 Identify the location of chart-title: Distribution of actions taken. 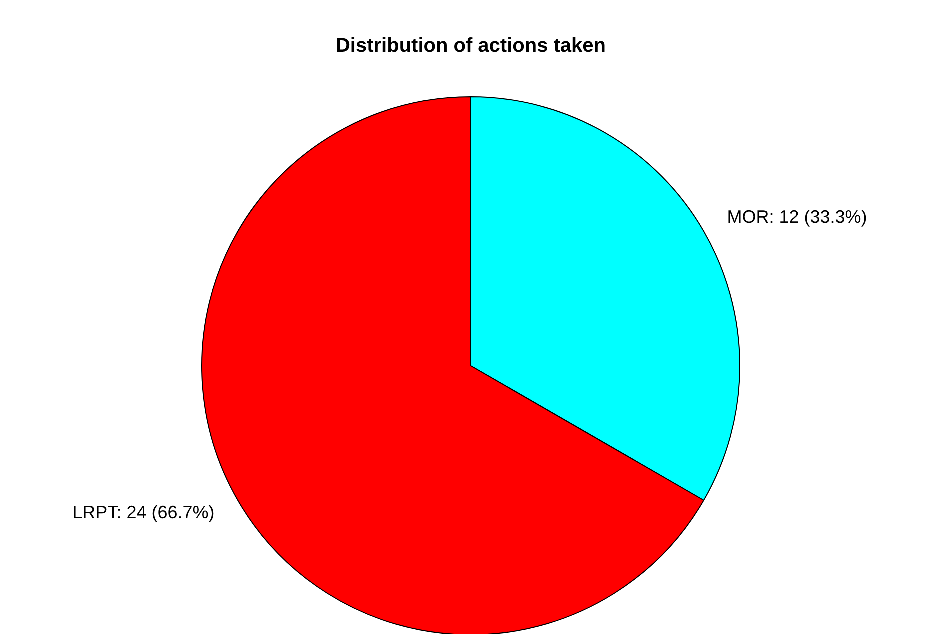
(471, 46).